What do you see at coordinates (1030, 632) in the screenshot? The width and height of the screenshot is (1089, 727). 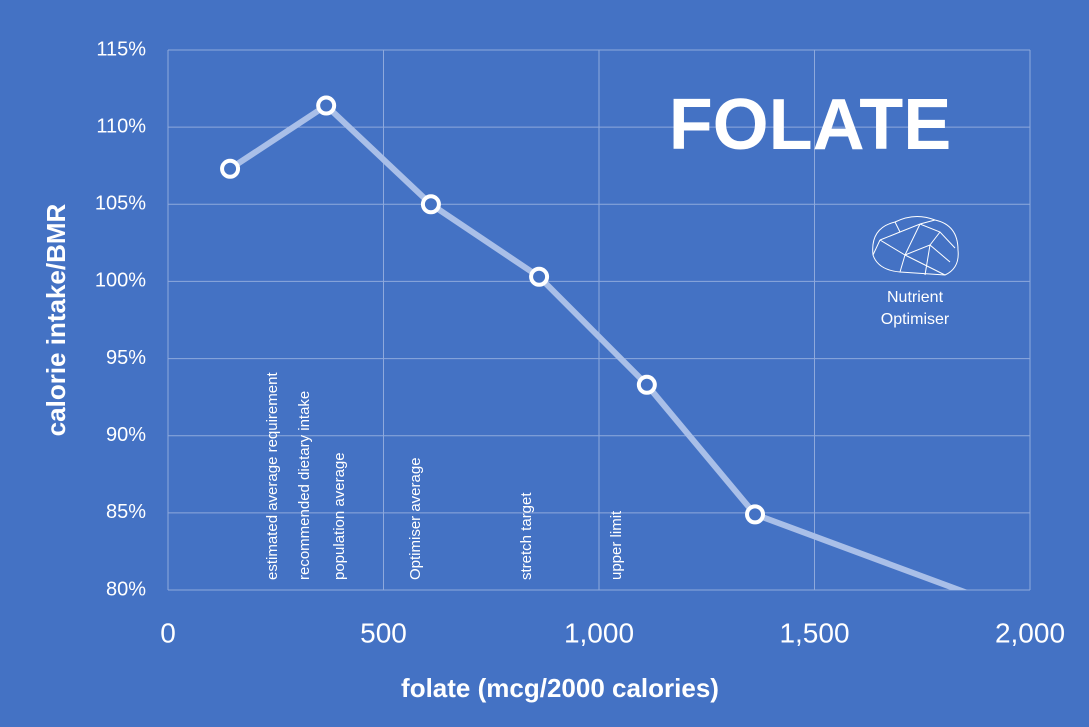 I see `x-tick-label: 2,000` at bounding box center [1030, 632].